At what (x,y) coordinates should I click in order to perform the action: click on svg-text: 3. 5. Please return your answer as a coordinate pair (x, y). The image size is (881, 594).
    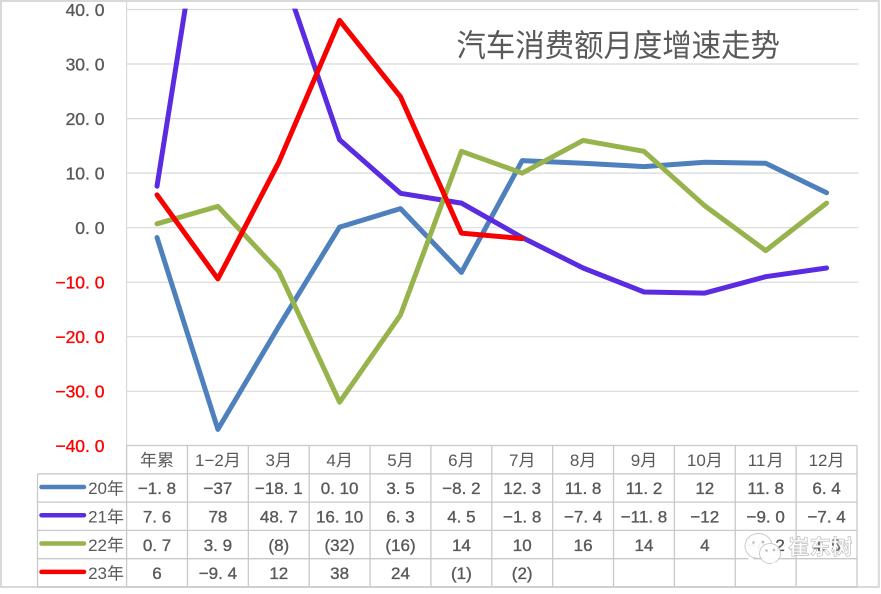
    Looking at the image, I should click on (400, 488).